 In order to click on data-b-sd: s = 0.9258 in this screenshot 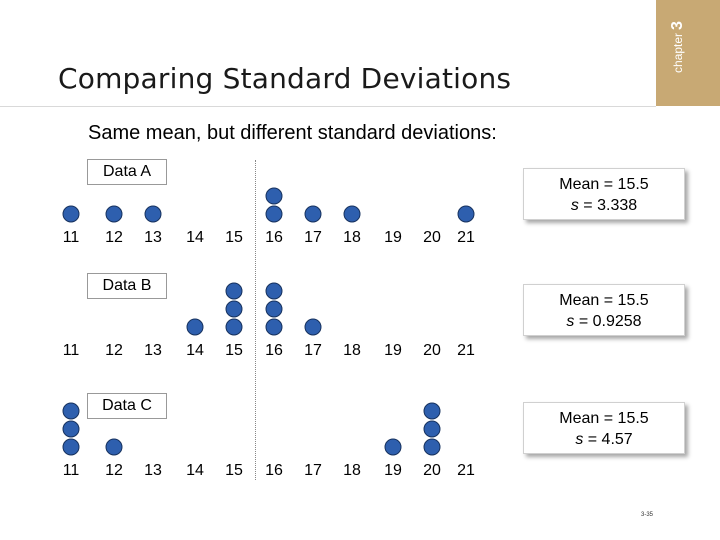, I will do `click(604, 321)`.